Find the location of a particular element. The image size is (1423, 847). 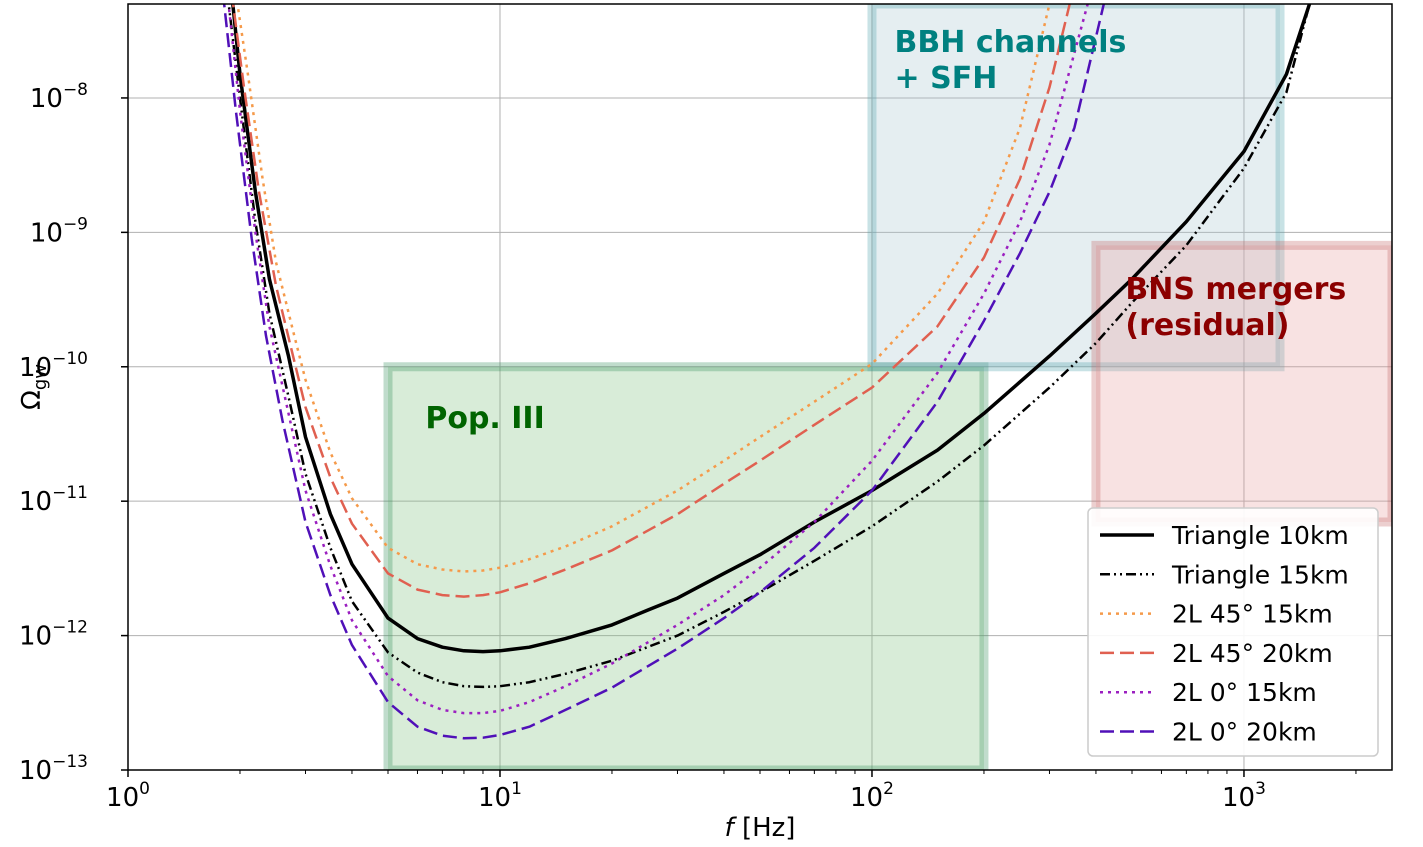

legend-label-3: 2L 45° 20km is located at coordinates (1252, 653).